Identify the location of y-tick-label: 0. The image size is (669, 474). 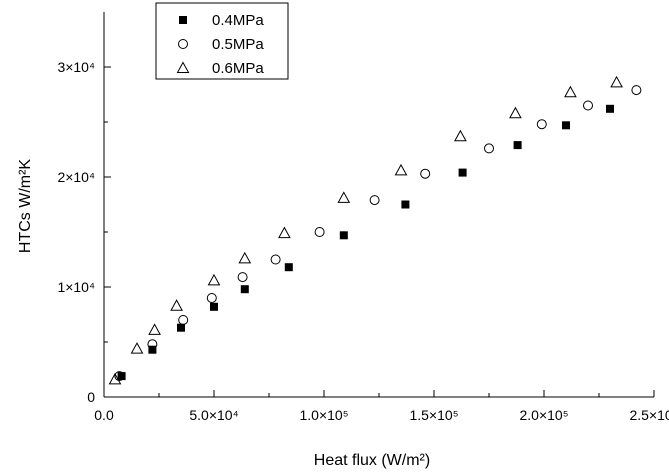
(91, 397).